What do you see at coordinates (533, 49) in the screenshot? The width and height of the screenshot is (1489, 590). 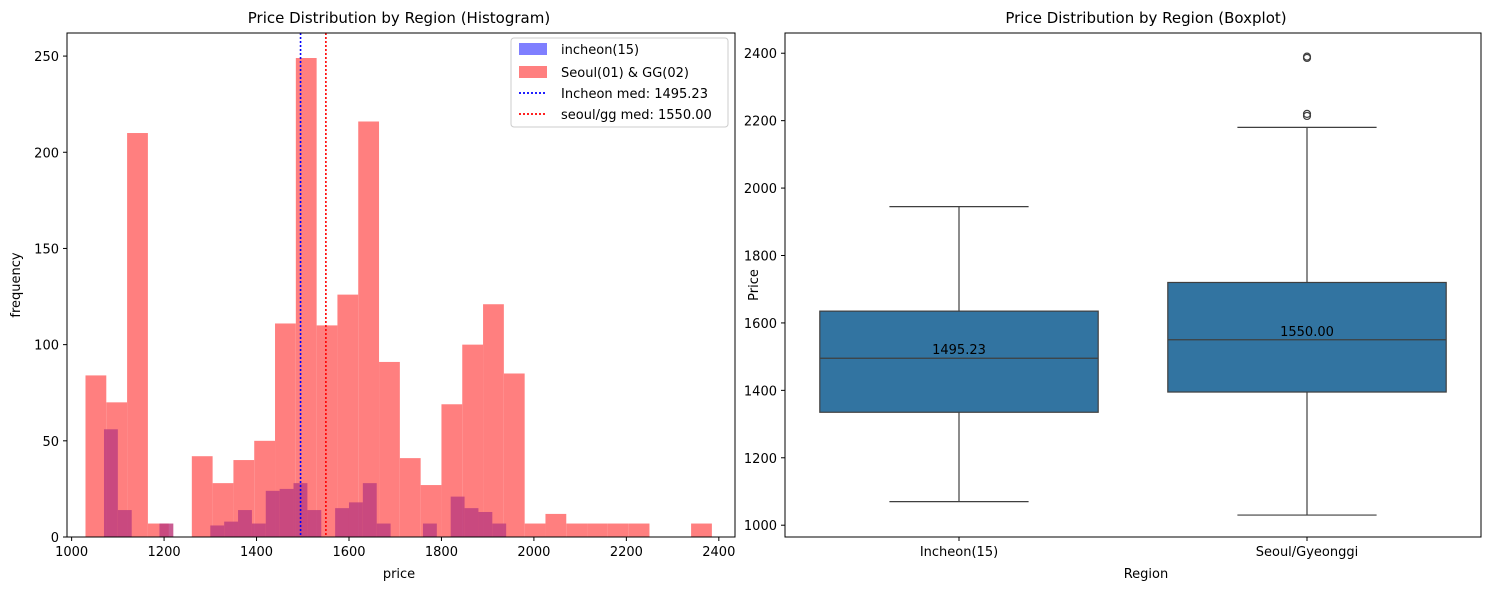 I see `legend-swatch-incheon` at bounding box center [533, 49].